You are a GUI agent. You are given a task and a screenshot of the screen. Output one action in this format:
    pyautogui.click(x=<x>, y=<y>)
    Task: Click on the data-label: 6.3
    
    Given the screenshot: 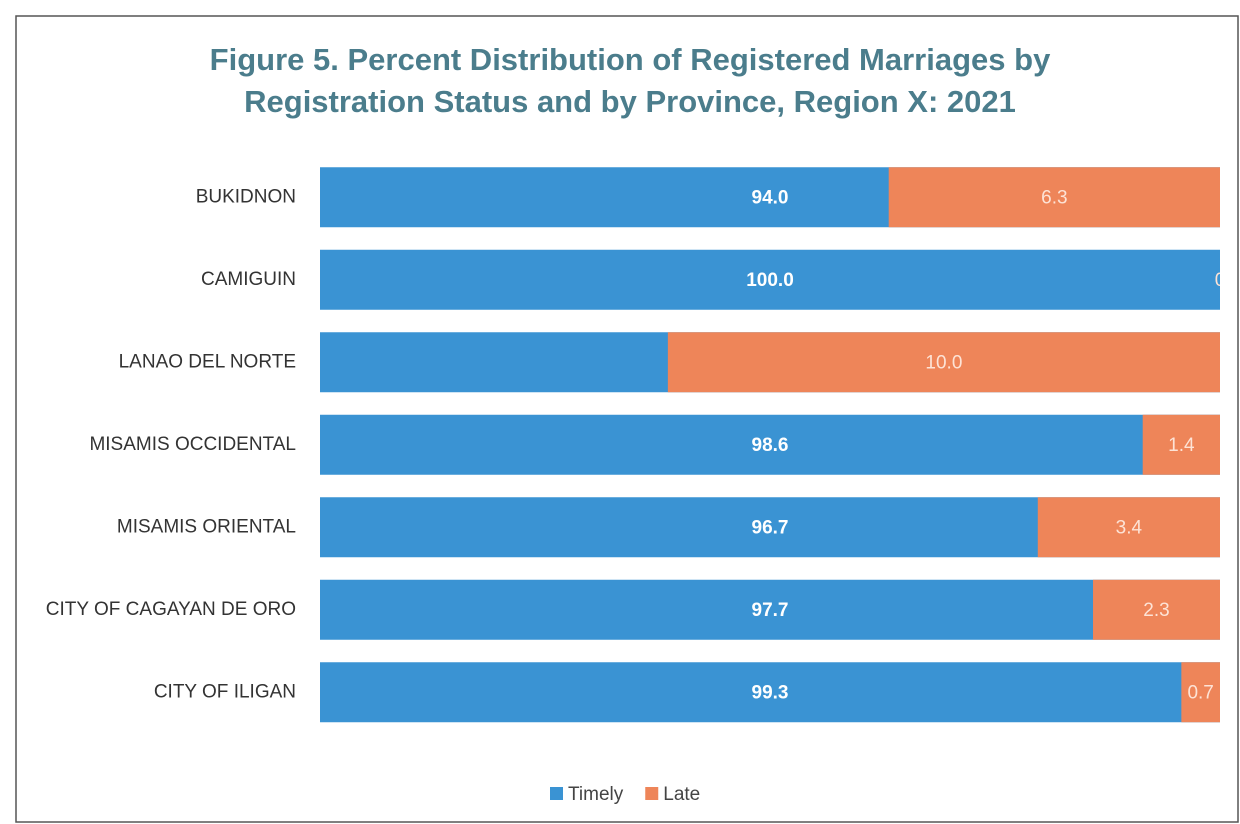 What is the action you would take?
    pyautogui.click(x=1054, y=197)
    